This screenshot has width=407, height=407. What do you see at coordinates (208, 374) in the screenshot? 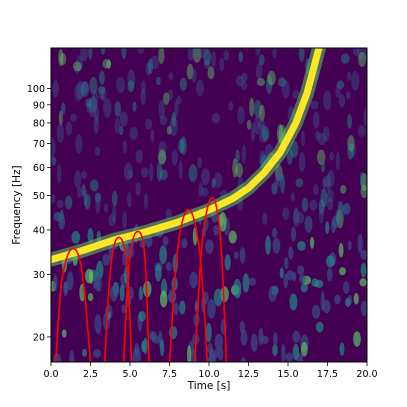
I see `x-tick-label: 10.0` at bounding box center [208, 374].